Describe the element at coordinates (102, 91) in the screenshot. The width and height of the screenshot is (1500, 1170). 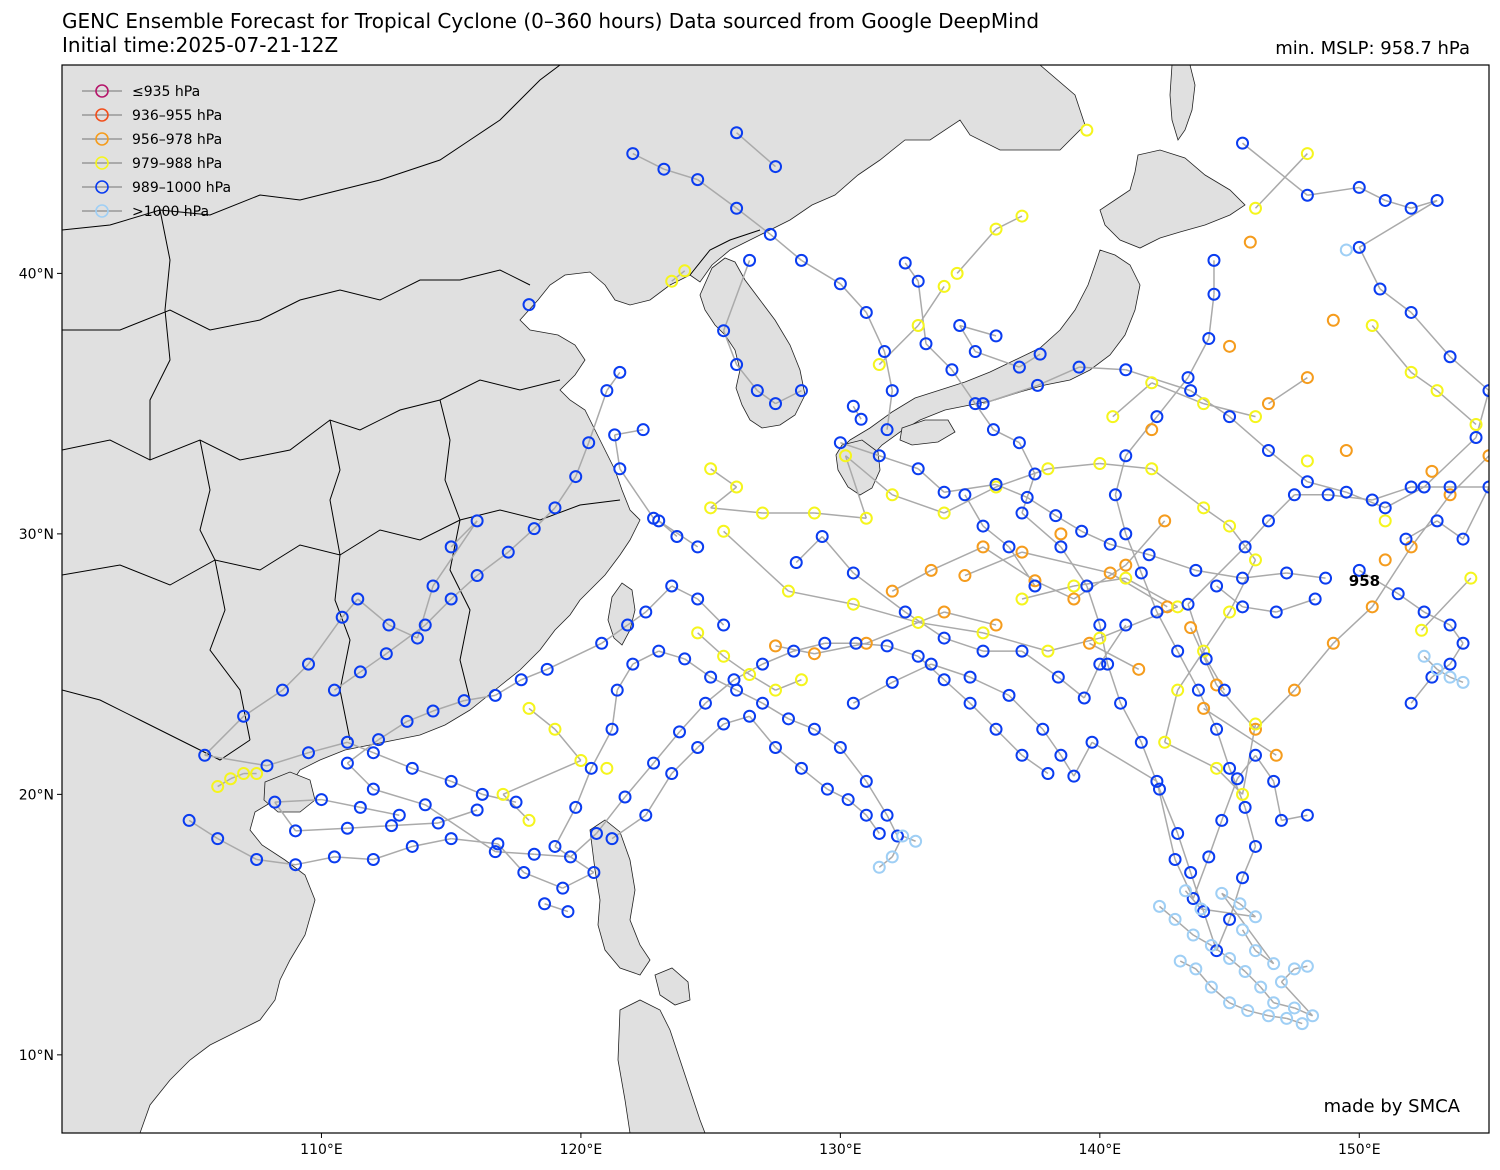
I see `legend-marker` at that location.